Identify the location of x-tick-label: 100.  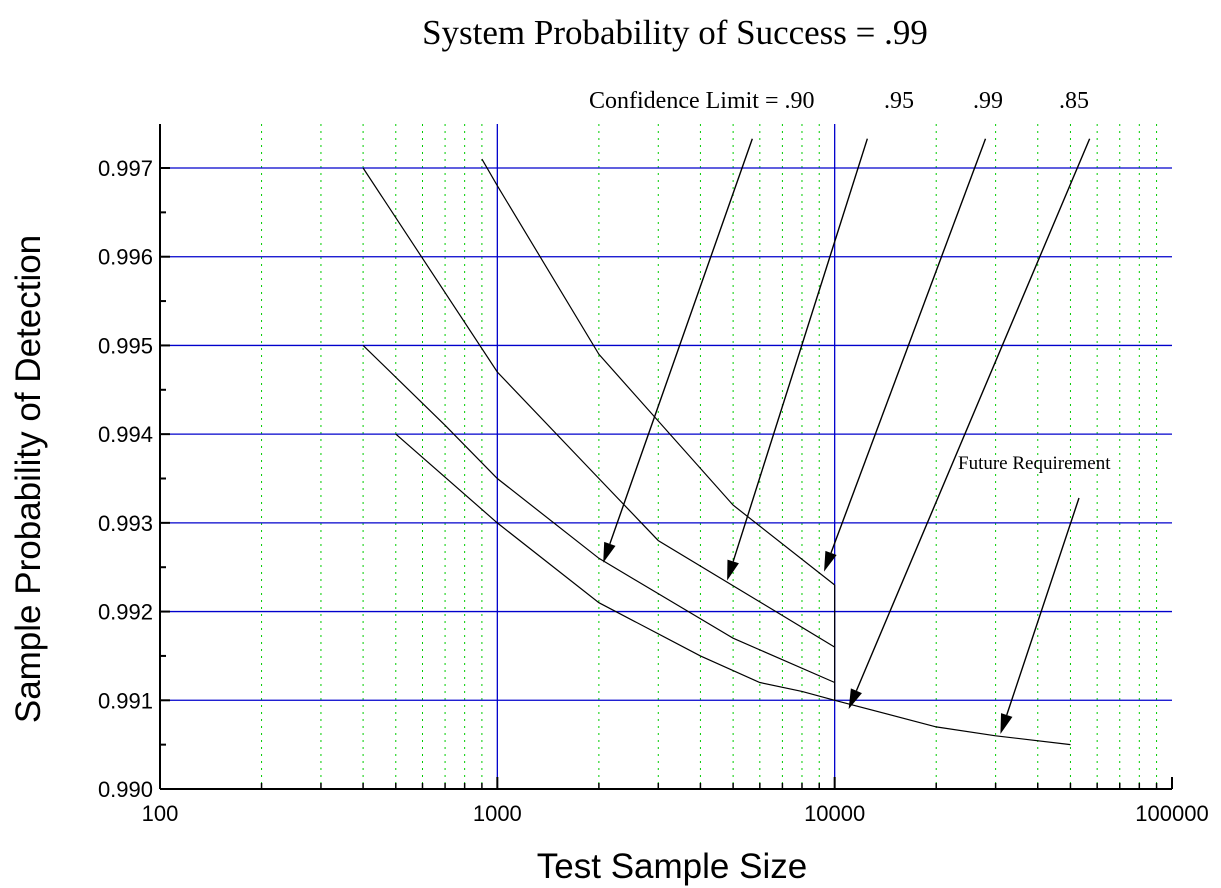
(160, 813).